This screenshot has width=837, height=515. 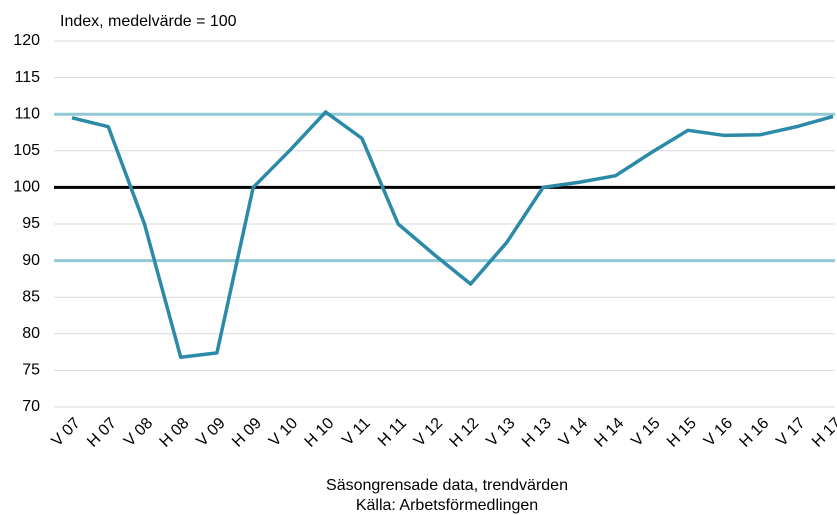 I want to click on x-tick-label: V 17, so click(x=790, y=432).